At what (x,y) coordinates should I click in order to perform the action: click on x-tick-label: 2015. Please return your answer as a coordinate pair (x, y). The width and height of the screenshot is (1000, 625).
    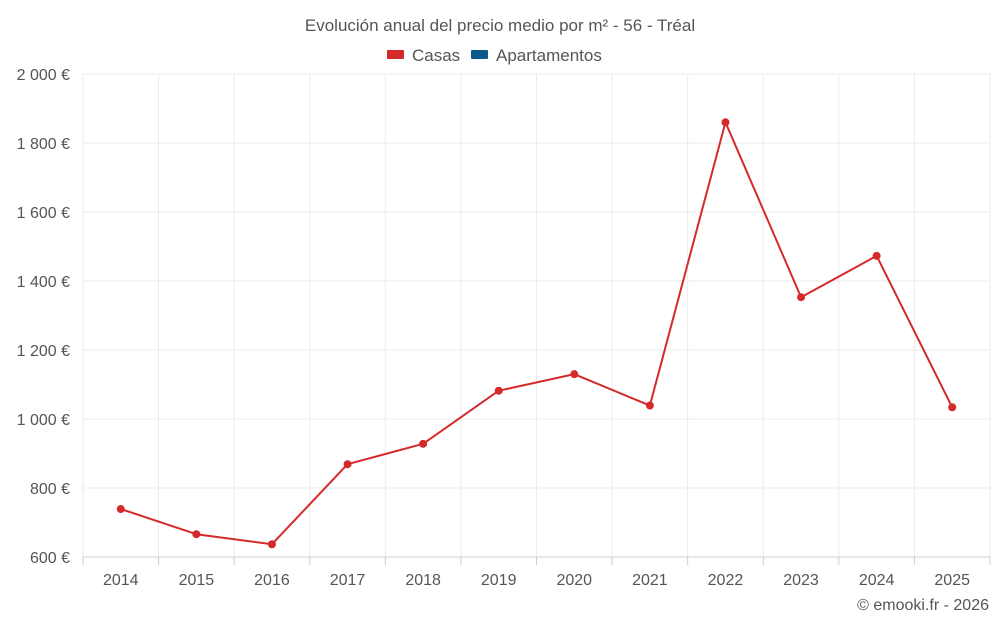
    Looking at the image, I should click on (197, 580).